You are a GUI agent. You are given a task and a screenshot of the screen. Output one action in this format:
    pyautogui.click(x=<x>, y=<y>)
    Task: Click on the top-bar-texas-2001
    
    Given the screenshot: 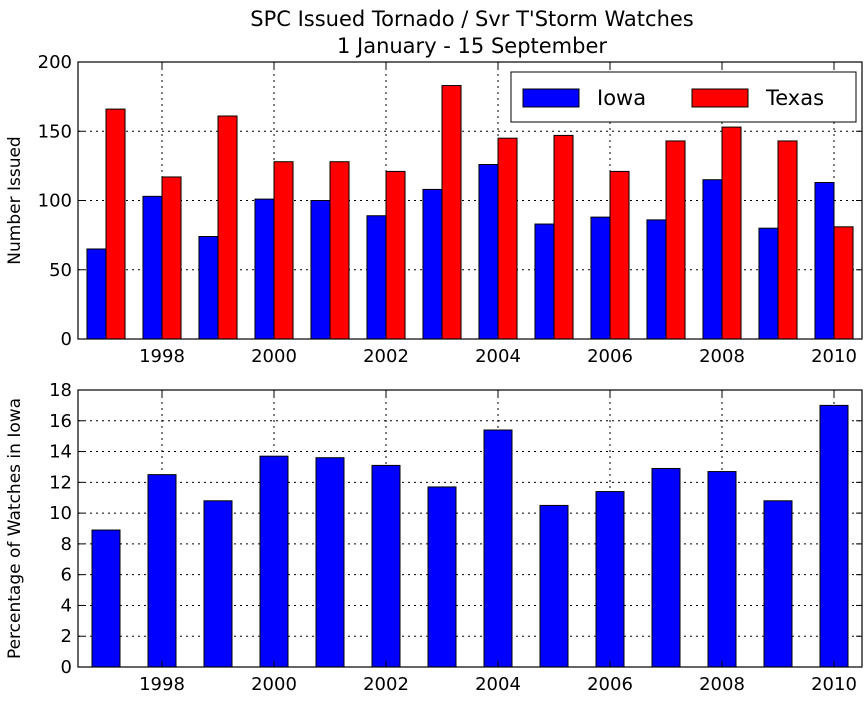 What is the action you would take?
    pyautogui.click(x=339, y=250)
    